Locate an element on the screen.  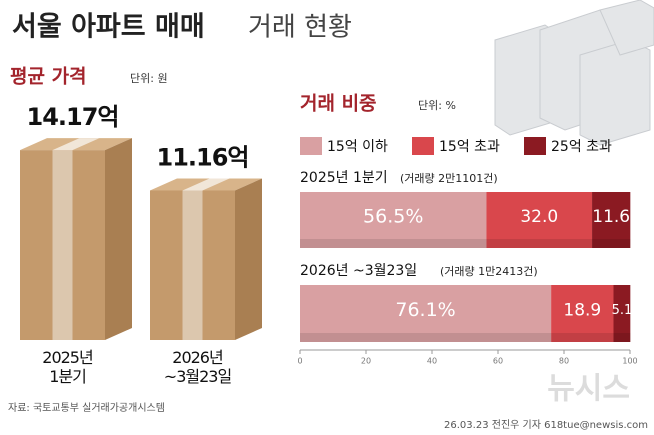
row-label: 2025년 1분기 is located at coordinates (344, 178).